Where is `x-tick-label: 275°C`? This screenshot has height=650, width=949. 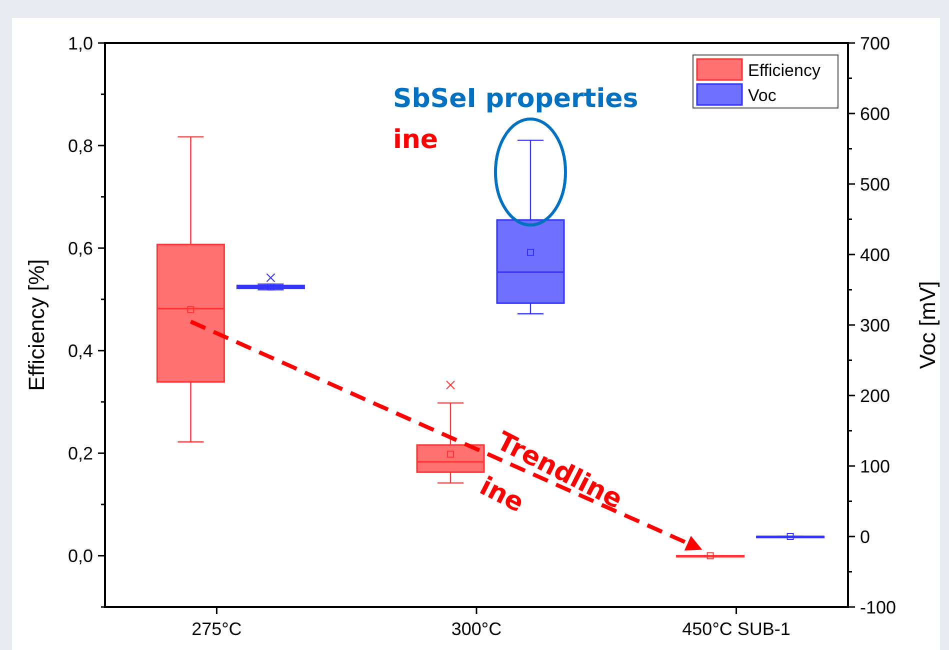
x-tick-label: 275°C is located at coordinates (217, 629).